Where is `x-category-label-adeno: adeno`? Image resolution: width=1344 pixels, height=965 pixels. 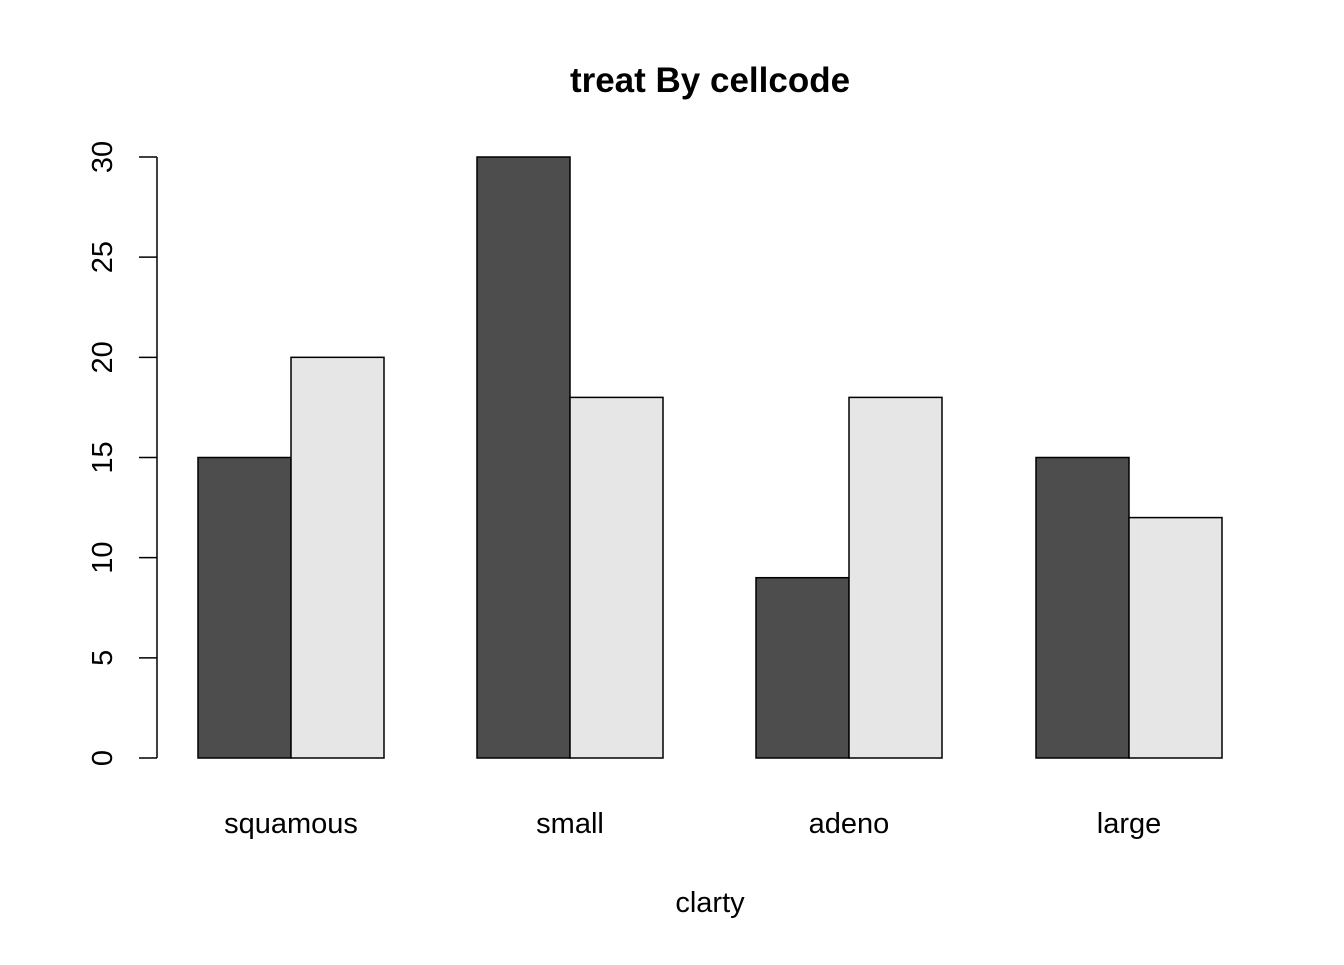 x-category-label-adeno: adeno is located at coordinates (849, 824).